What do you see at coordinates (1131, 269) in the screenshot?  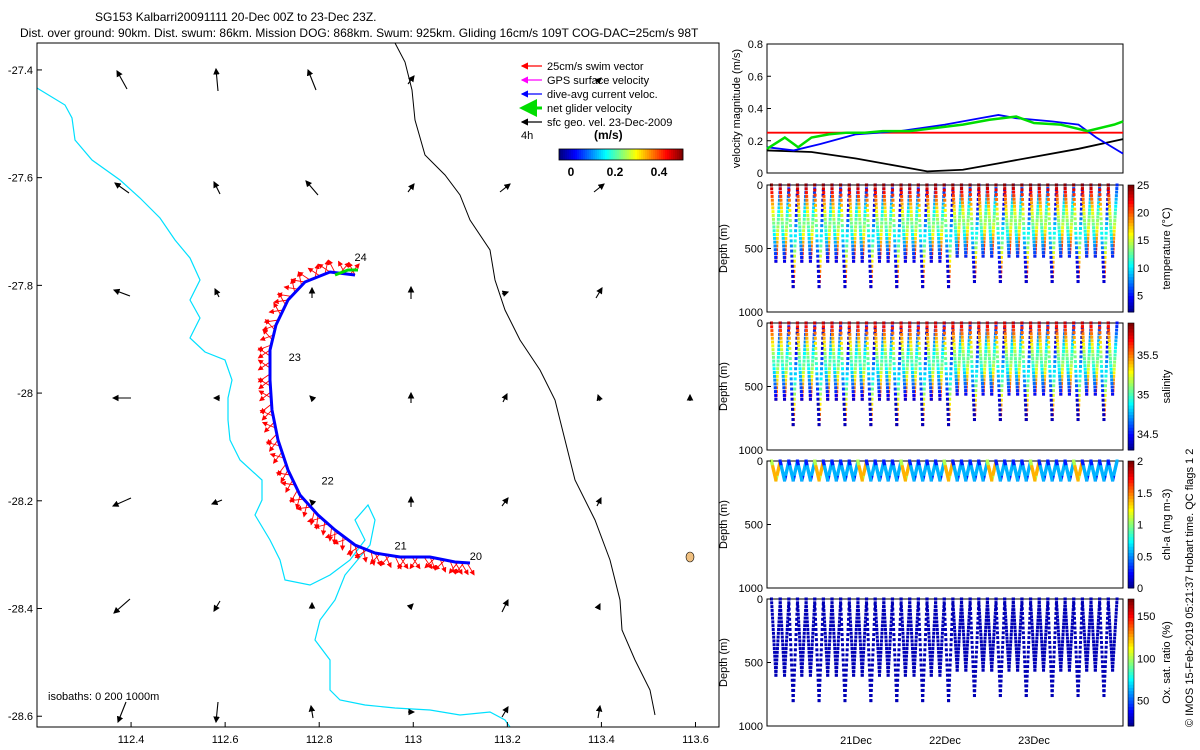 I see `temperature-colorbar-segment` at bounding box center [1131, 269].